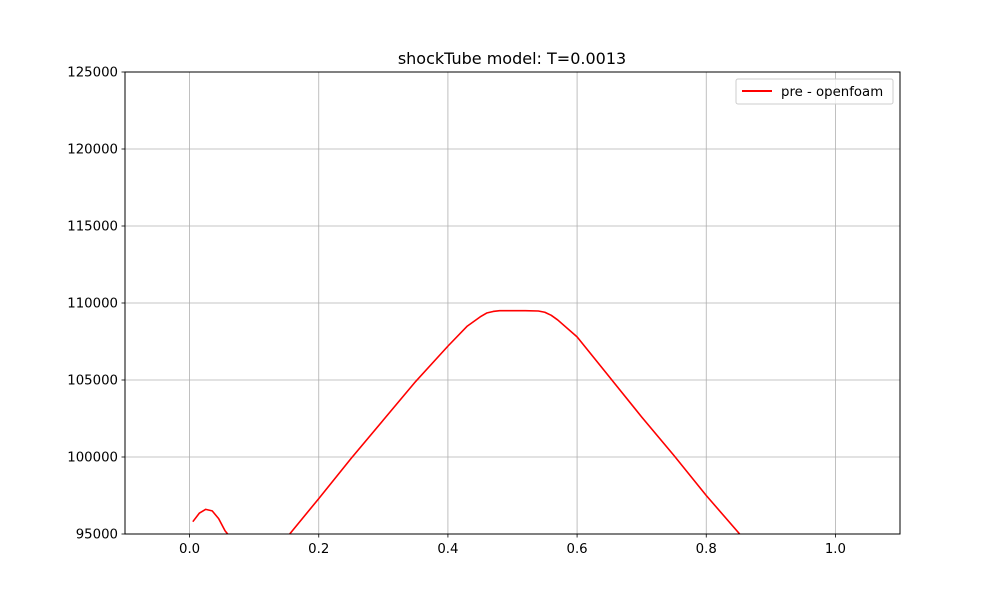  What do you see at coordinates (97, 535) in the screenshot?
I see `y-tick-label: 95000` at bounding box center [97, 535].